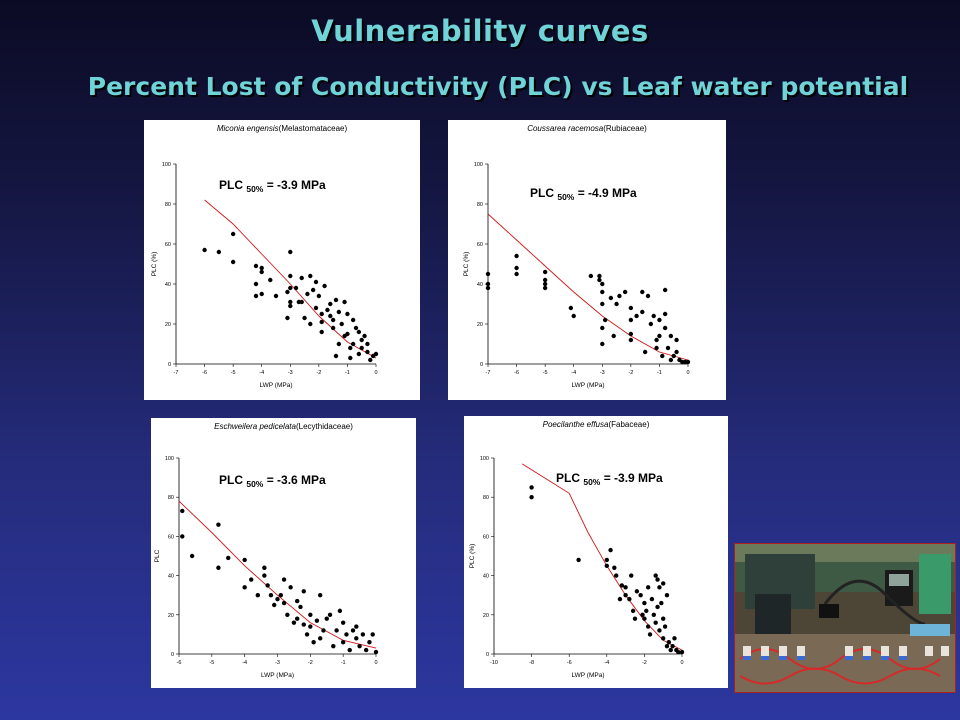  Describe the element at coordinates (166, 165) in the screenshot. I see `chart-1-y-tick-label: 100` at that location.